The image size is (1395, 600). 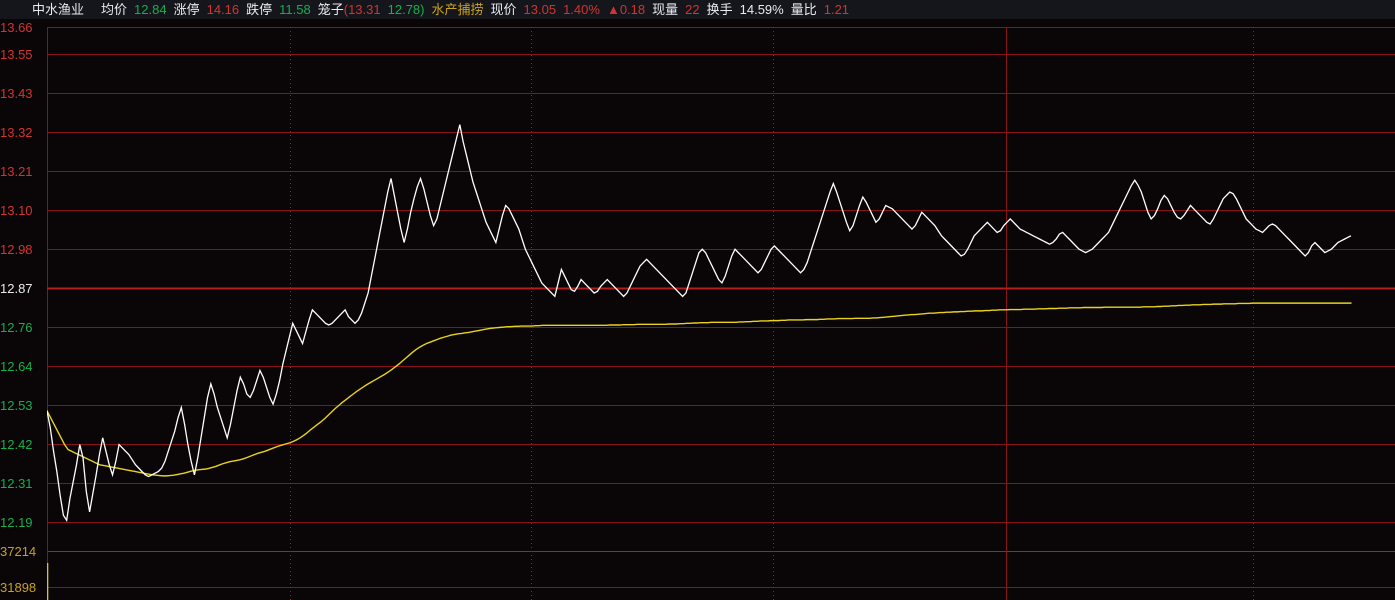 I want to click on current-volume-value: 22, so click(x=692, y=9).